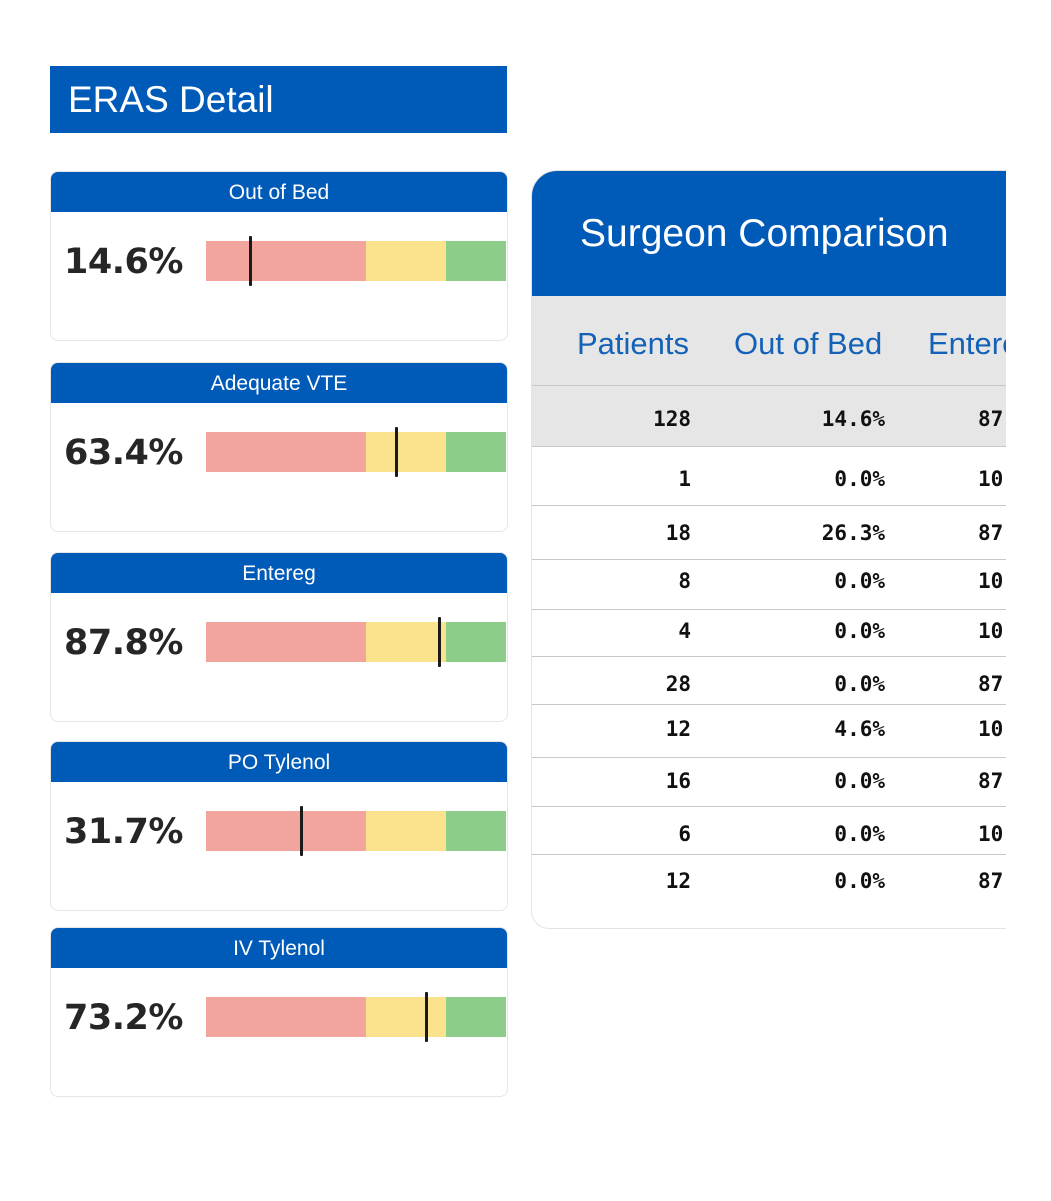 Image resolution: width=1051 pixels, height=1201 pixels. I want to click on cell-patients: 8, so click(684, 581).